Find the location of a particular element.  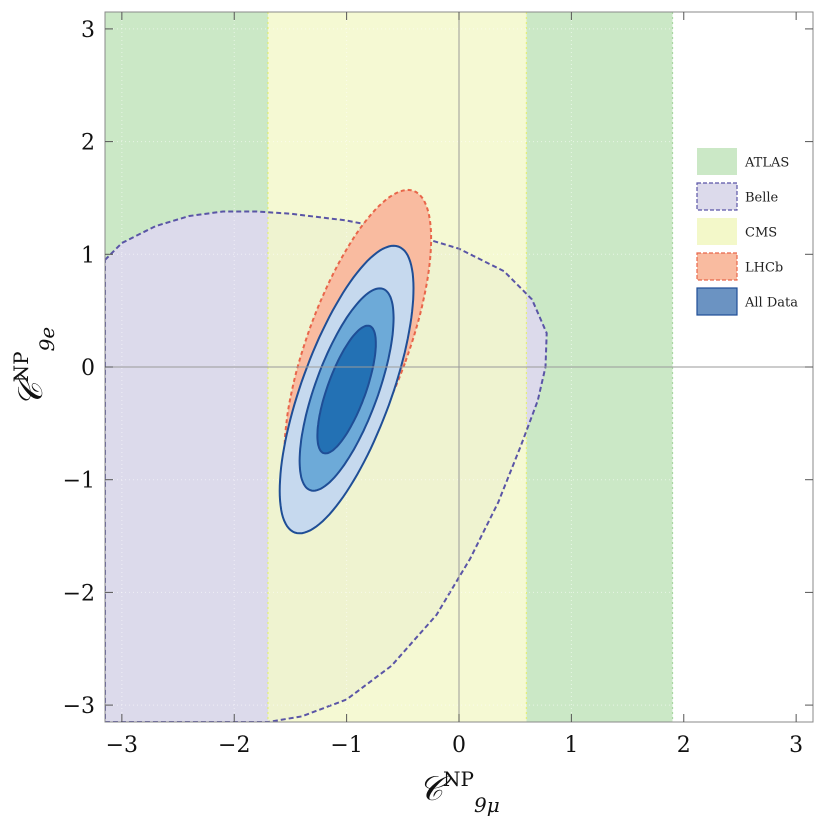

legend-label: LHCb is located at coordinates (764, 268).